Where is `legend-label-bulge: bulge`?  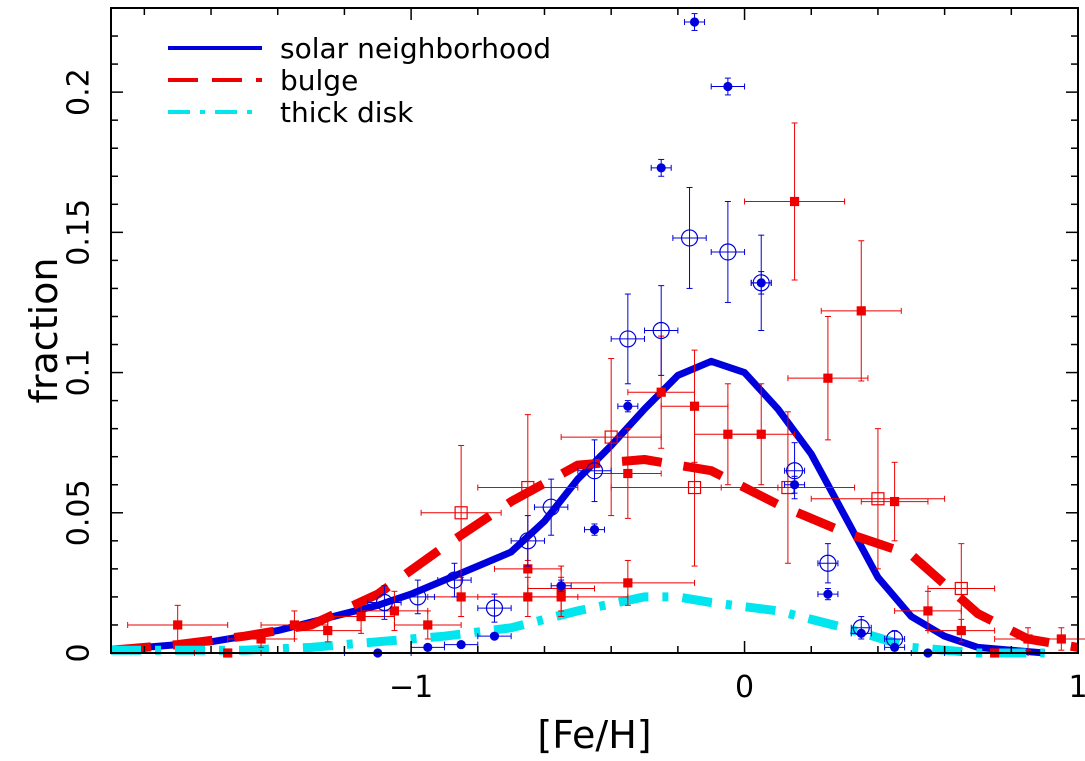
legend-label-bulge: bulge is located at coordinates (319, 80).